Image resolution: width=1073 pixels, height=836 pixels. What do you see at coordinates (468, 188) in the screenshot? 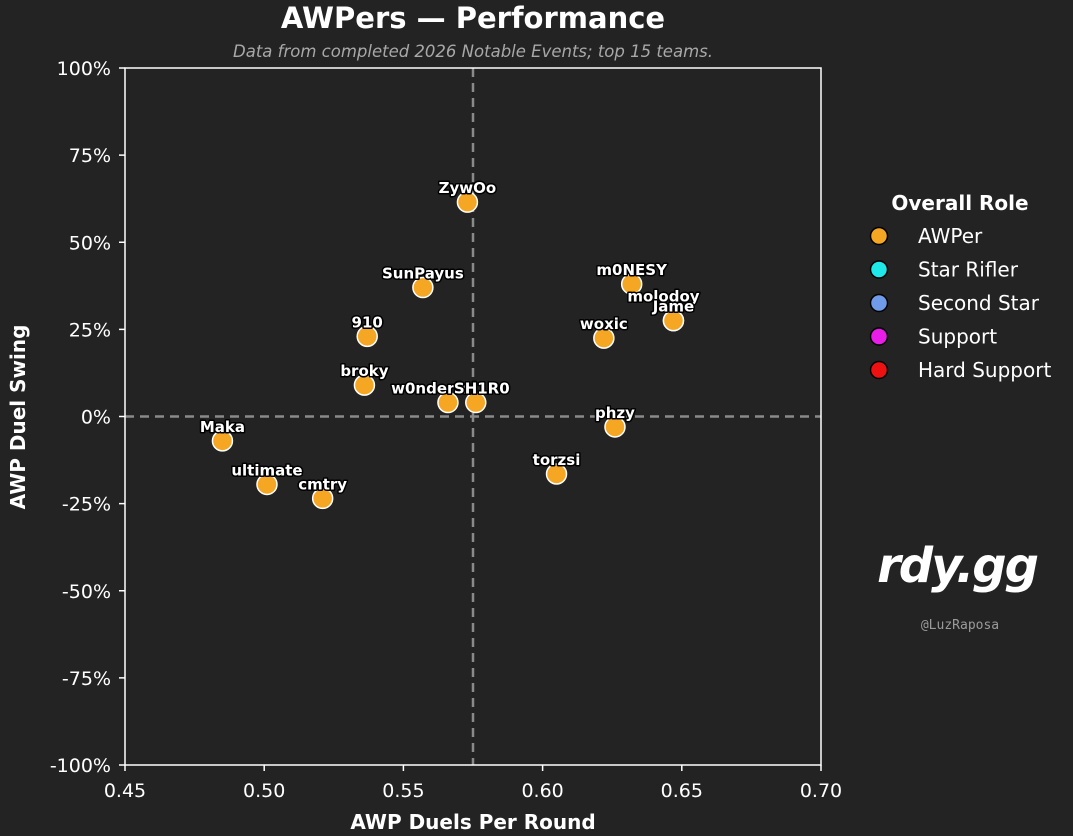
I see `data-point-label: ZywOo` at bounding box center [468, 188].